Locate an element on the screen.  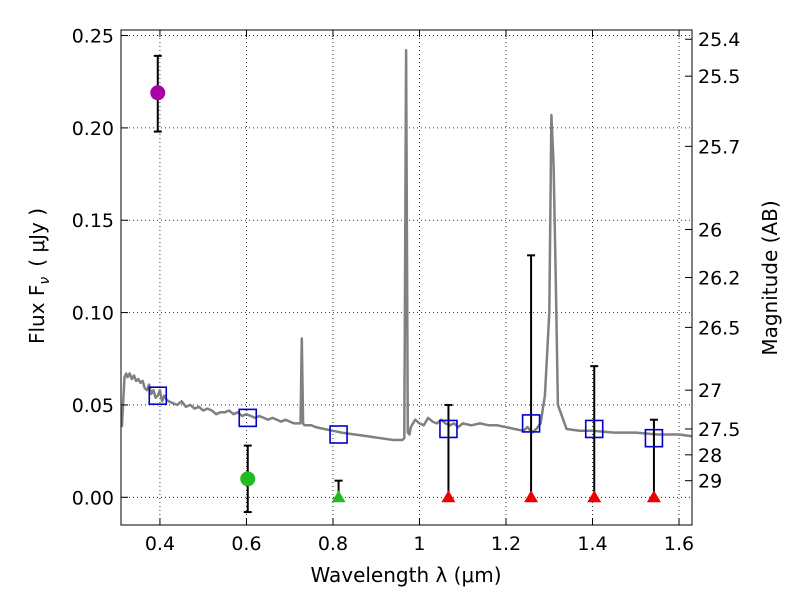
y-axis-label-flux: Flux F is located at coordinates (37, 314).